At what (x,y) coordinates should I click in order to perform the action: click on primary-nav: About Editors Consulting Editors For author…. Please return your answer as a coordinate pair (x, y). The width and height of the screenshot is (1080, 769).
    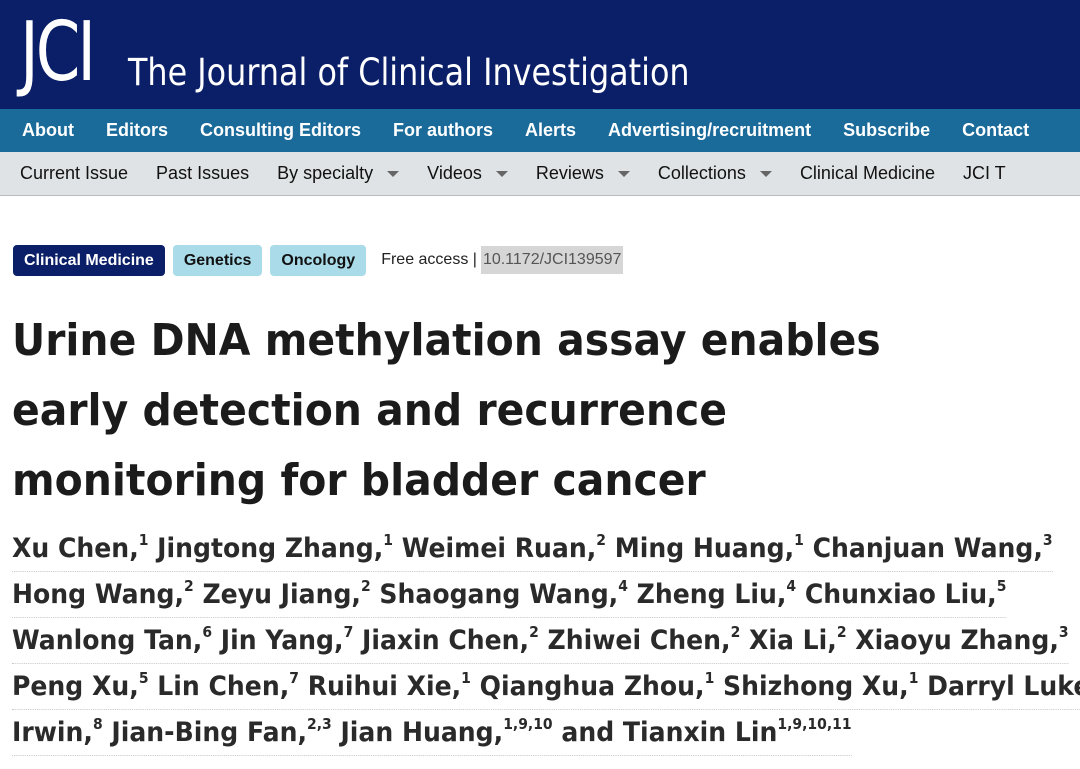
    Looking at the image, I should click on (540, 130).